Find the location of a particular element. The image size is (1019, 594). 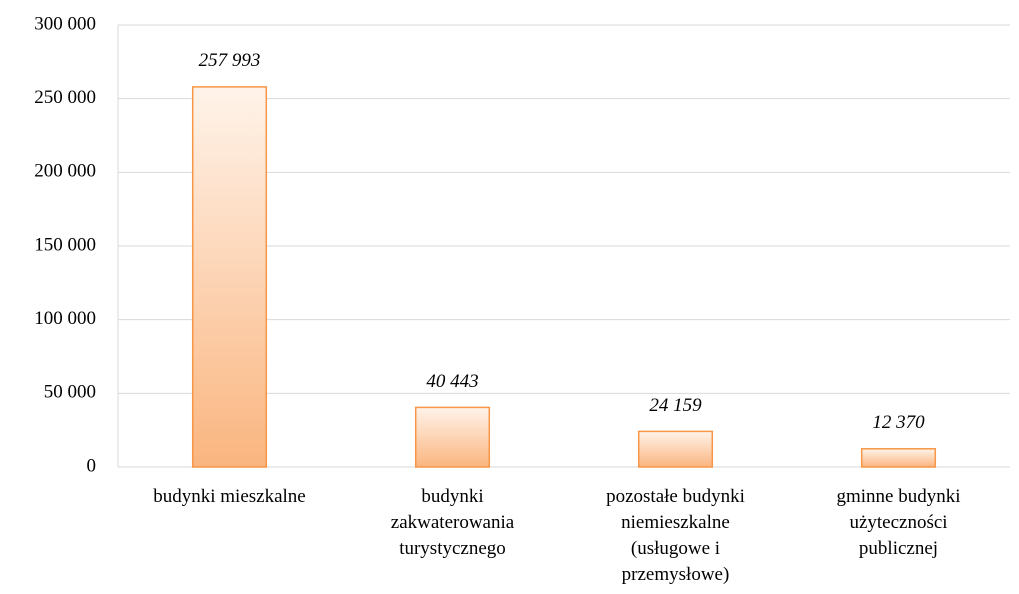

y-tick-label: 250 000 is located at coordinates (65, 97).